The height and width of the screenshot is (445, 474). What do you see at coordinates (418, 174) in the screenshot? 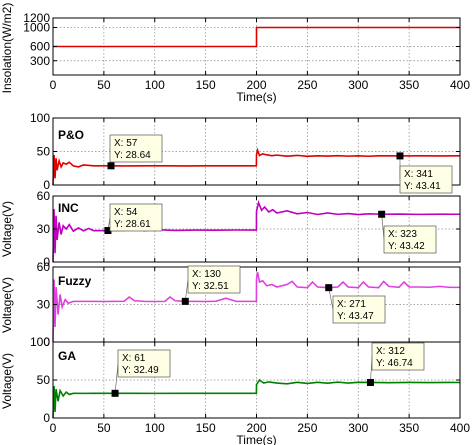
I see `datatip-x-text: X: 341` at bounding box center [418, 174].